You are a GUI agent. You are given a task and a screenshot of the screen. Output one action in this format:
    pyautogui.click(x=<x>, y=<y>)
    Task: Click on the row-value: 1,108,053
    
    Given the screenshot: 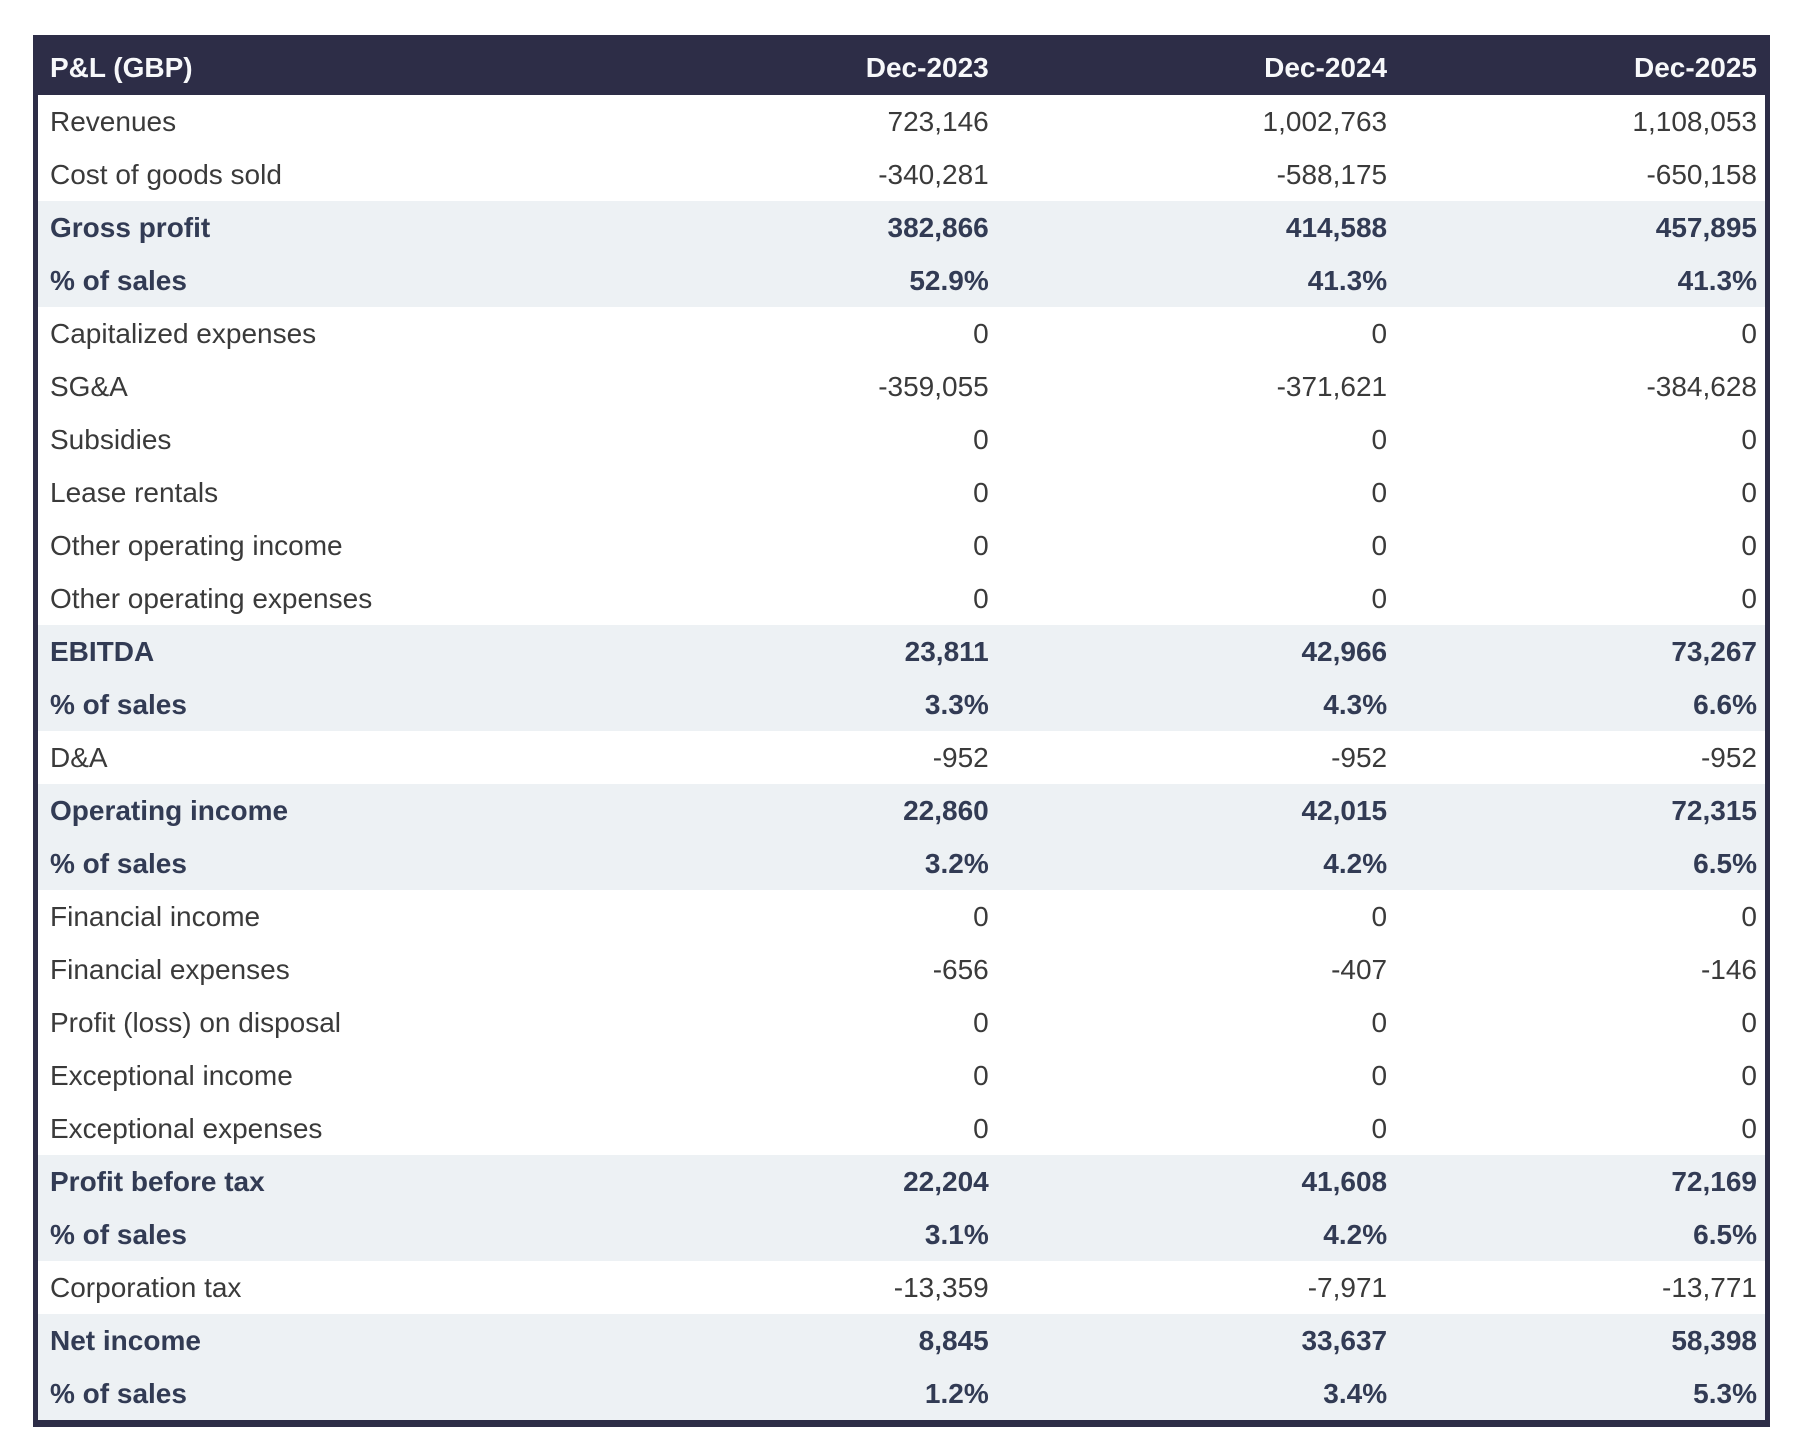 What is the action you would take?
    pyautogui.click(x=1694, y=121)
    